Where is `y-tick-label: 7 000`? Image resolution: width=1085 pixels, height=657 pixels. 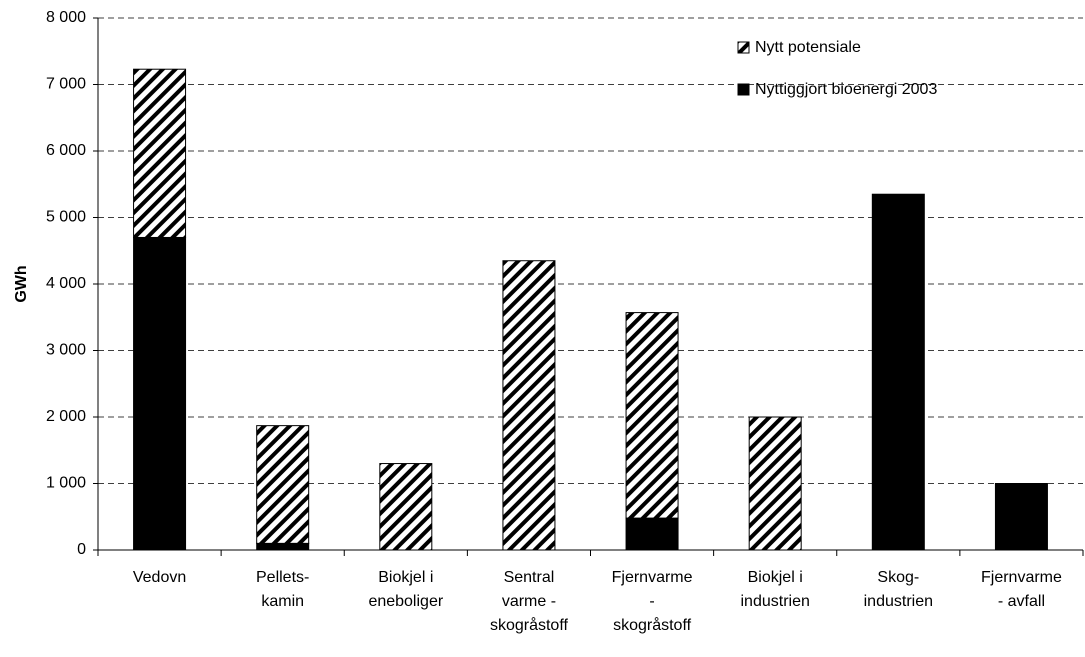 y-tick-label: 7 000 is located at coordinates (66, 84).